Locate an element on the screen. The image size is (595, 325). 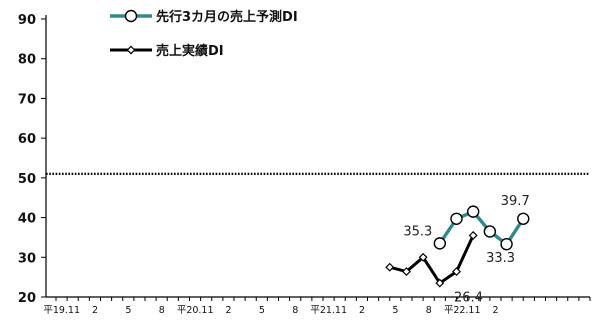
legend-label-1: 売上実績DI is located at coordinates (190, 51).